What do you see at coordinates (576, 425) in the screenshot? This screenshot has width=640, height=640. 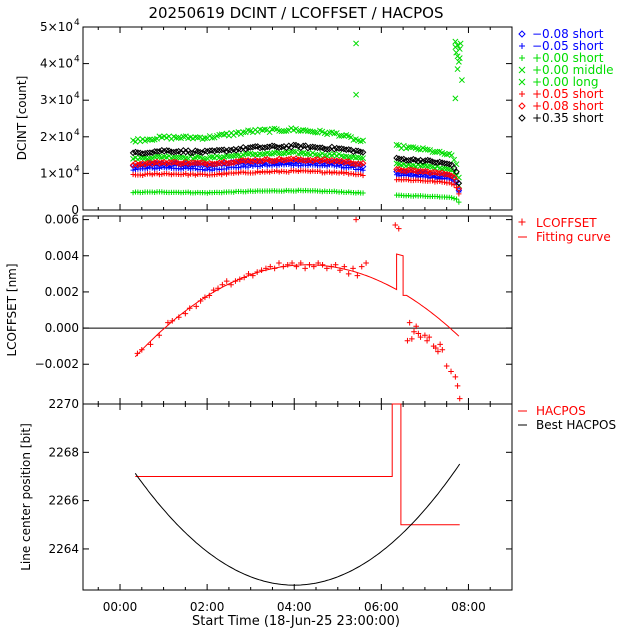 I see `hacpos-legend-label: Best HACPOS` at bounding box center [576, 425].